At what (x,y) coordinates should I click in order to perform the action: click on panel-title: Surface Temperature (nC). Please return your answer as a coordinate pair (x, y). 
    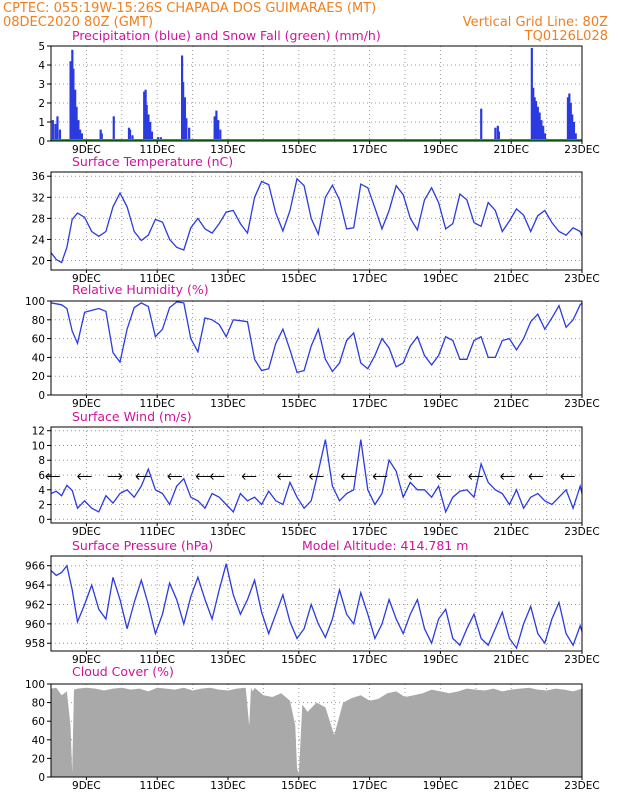
    Looking at the image, I should click on (152, 161).